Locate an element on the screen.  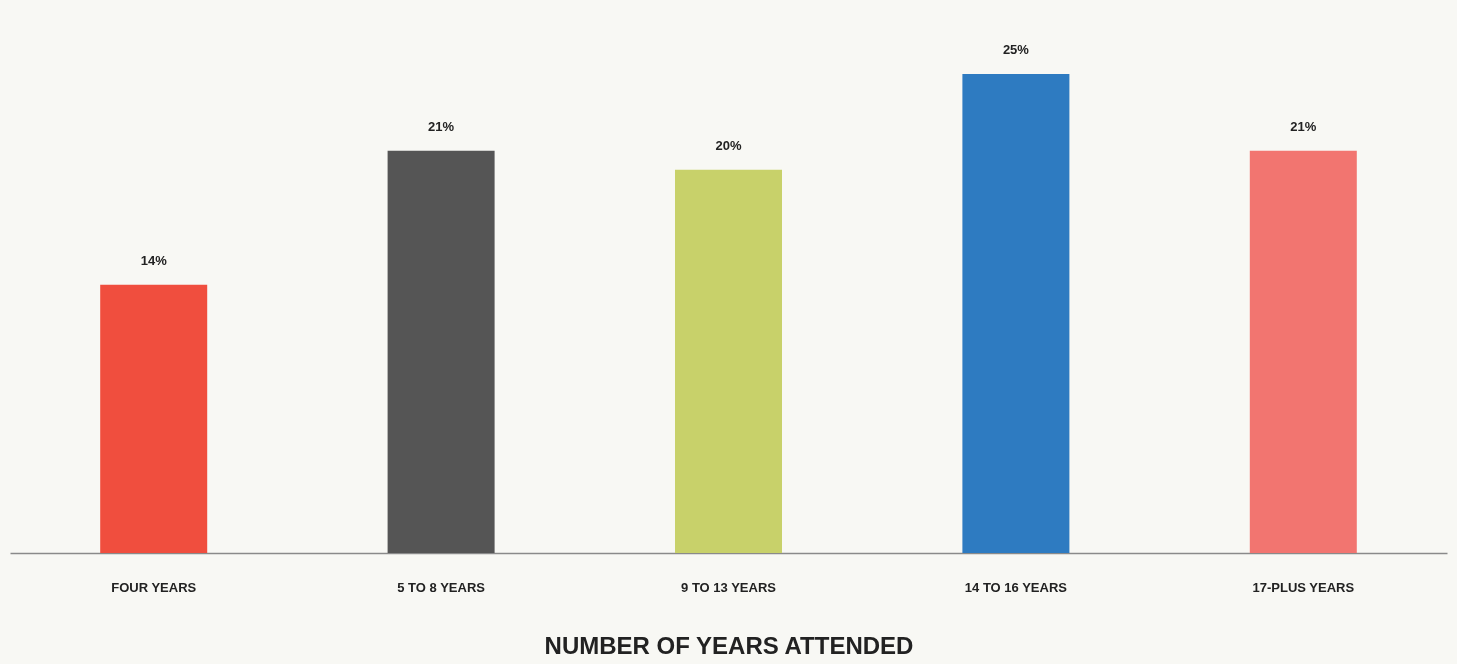
data-label: 20% is located at coordinates (728, 145).